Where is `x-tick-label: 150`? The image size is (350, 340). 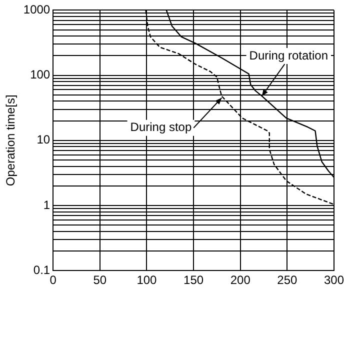
x-tick-label: 150 is located at coordinates (194, 280).